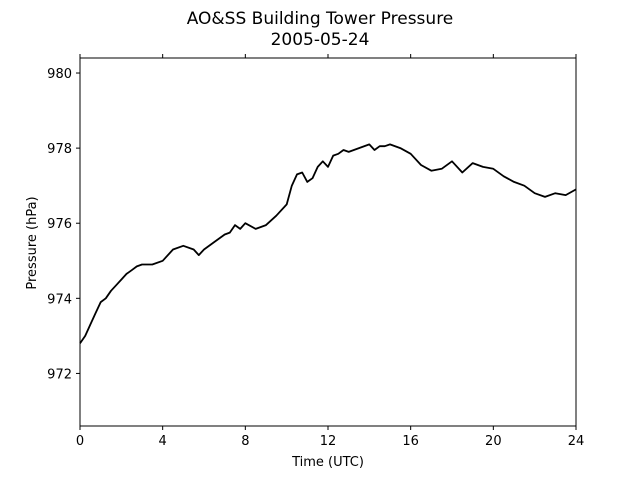  I want to click on y-tick-label: 974, so click(59, 299).